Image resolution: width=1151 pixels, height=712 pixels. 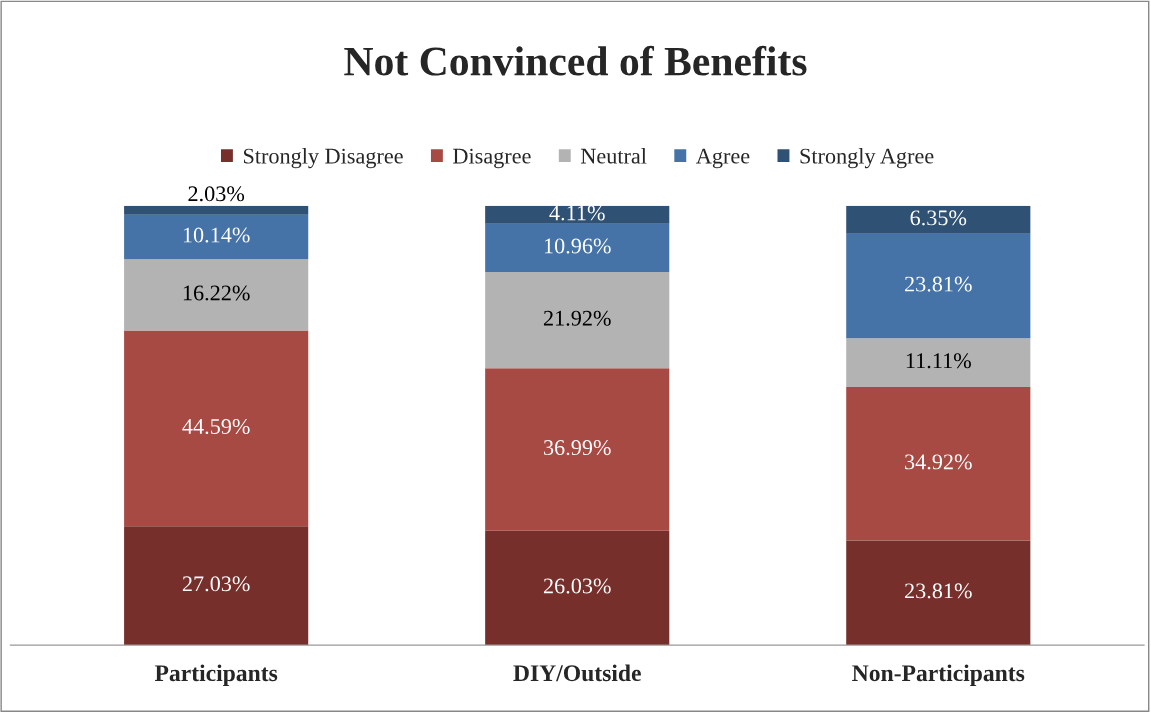 I want to click on data-label: 21.92%, so click(x=577, y=318).